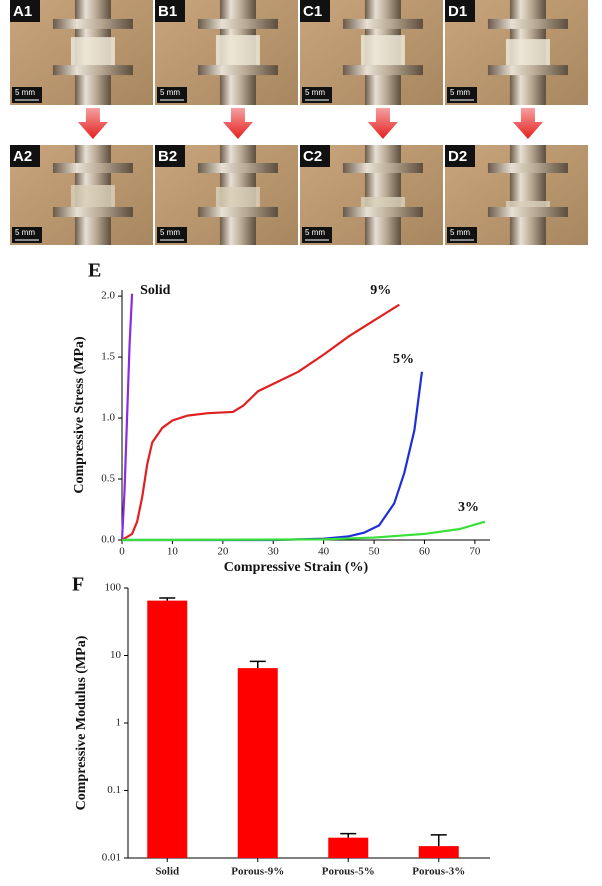  I want to click on series-label: 9%, so click(380, 290).